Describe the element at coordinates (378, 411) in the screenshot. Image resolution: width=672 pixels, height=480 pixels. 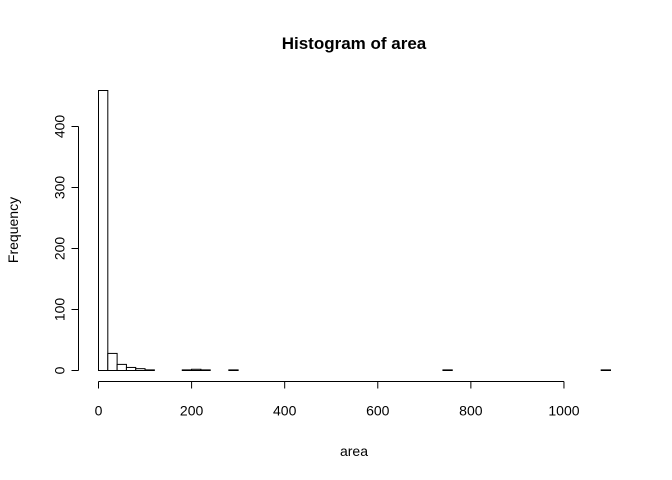
I see `x-tick-label: 600` at that location.